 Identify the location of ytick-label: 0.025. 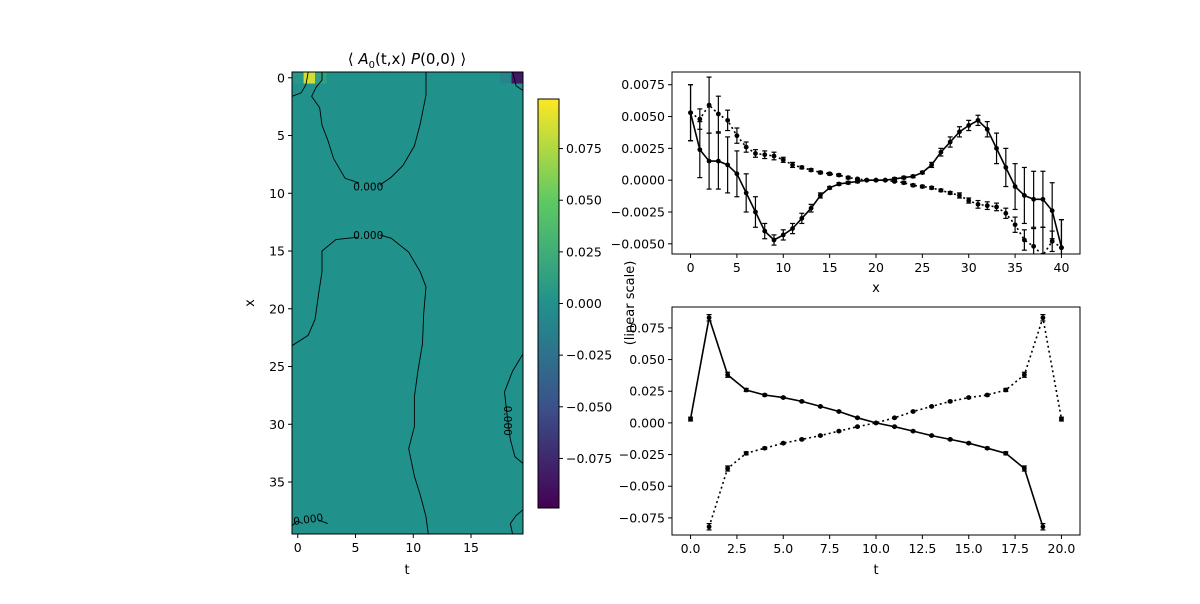
(647, 391).